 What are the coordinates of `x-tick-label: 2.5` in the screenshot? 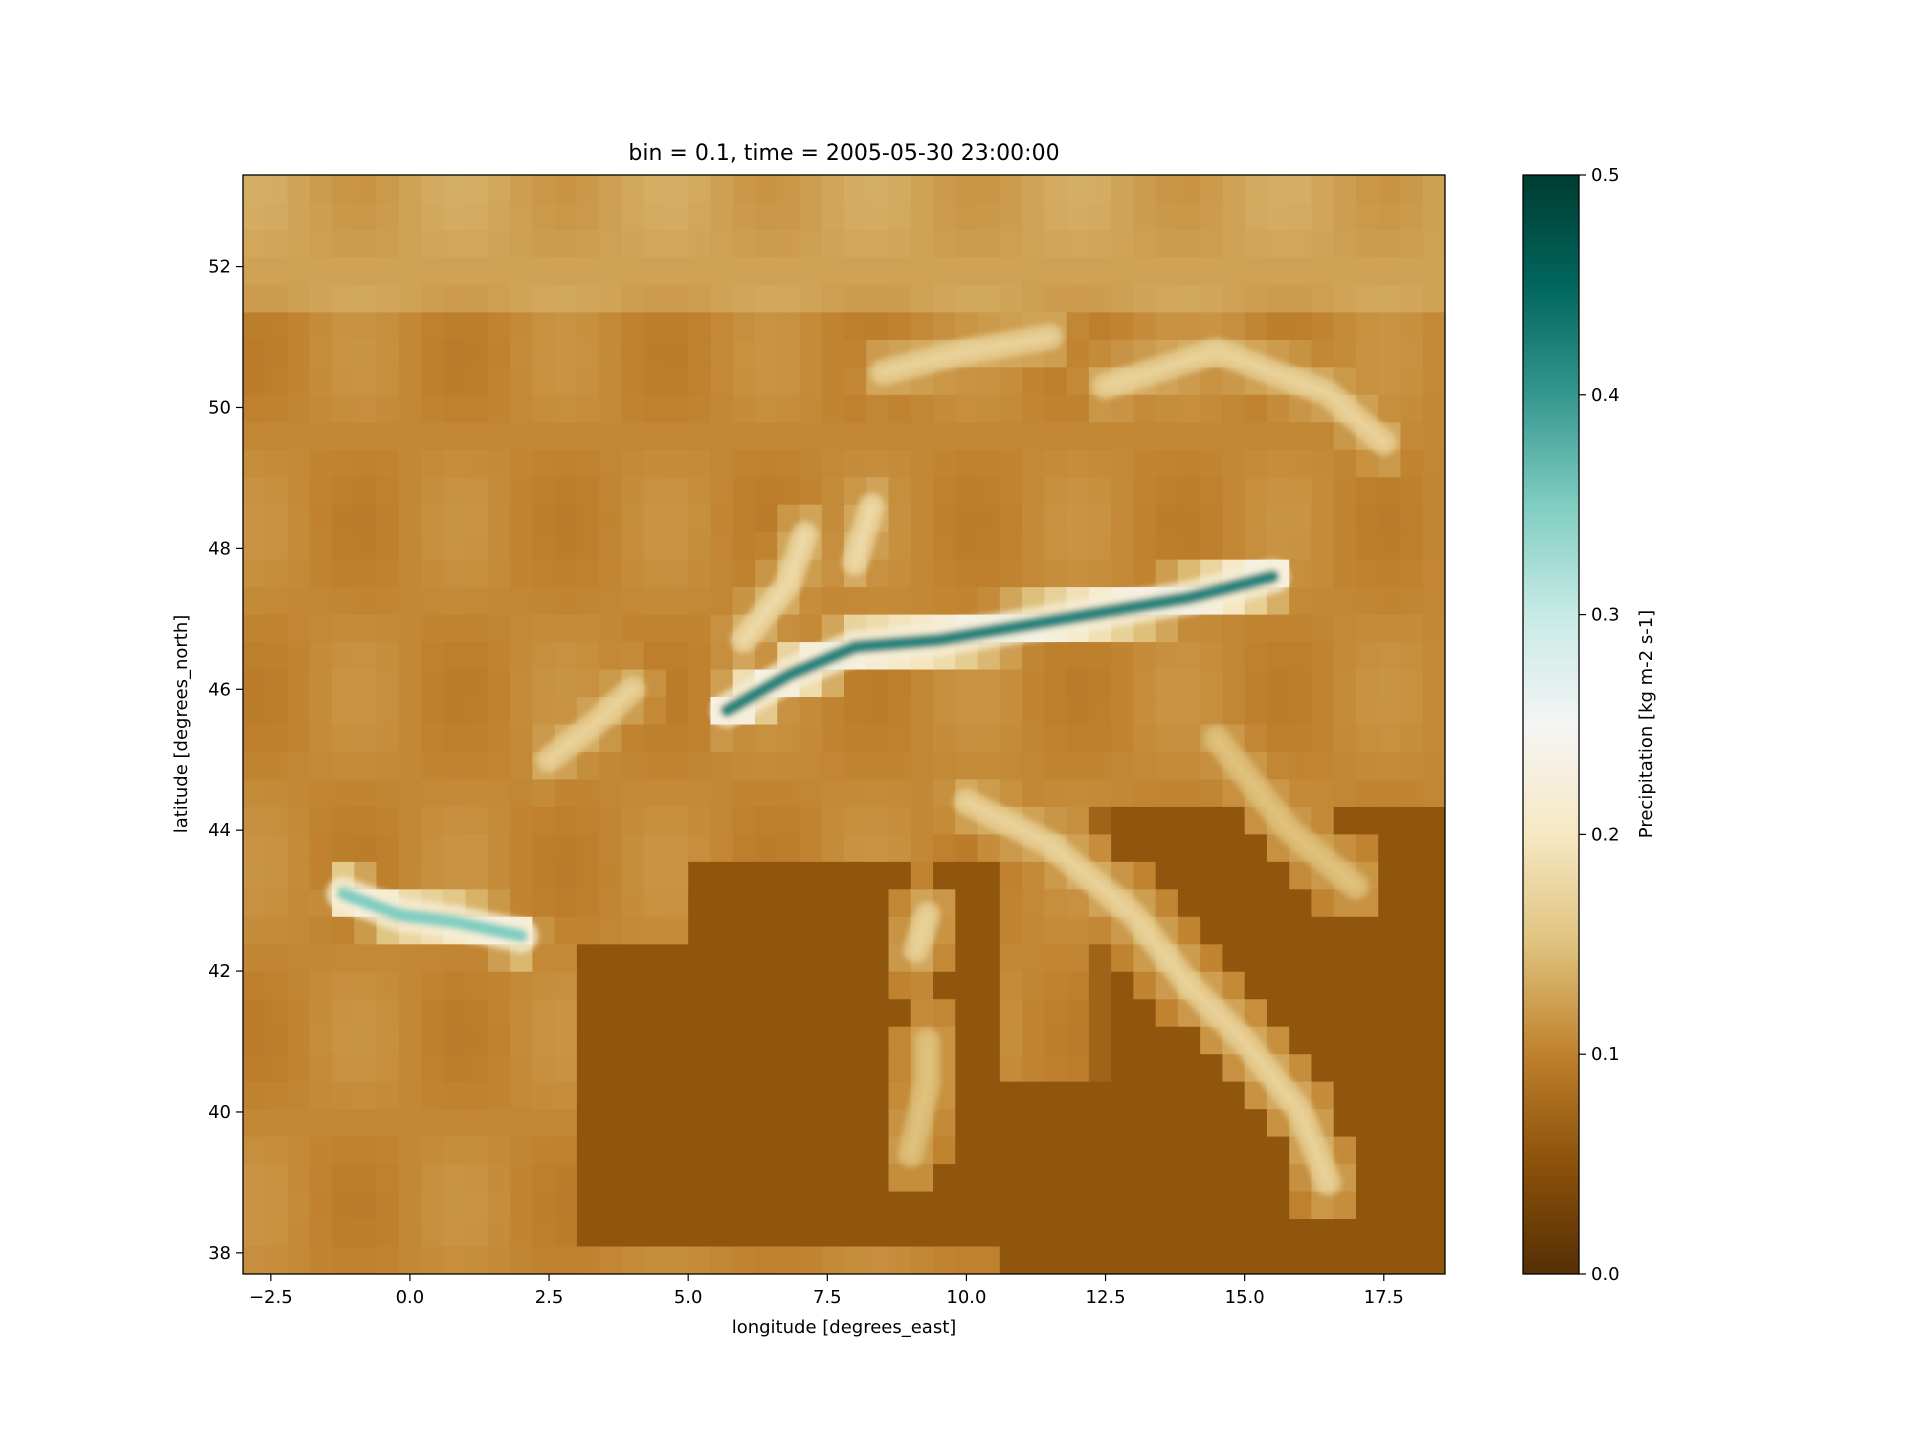 It's located at (549, 1297).